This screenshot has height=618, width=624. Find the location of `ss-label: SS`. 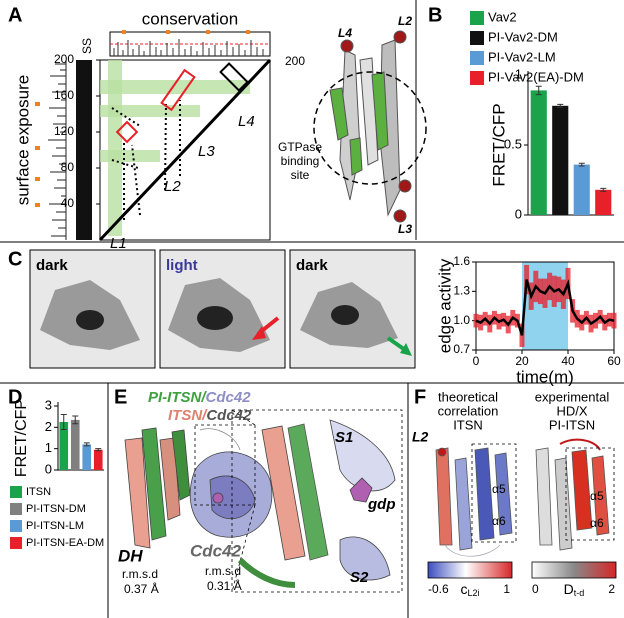

ss-label: SS is located at coordinates (87, 46).